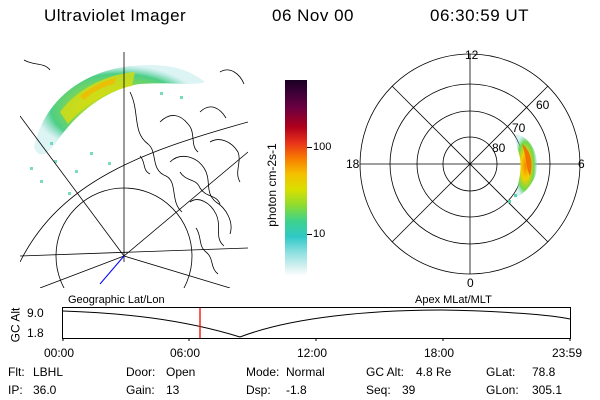  Describe the element at coordinates (173, 390) in the screenshot. I see `gain-value: 13` at that location.